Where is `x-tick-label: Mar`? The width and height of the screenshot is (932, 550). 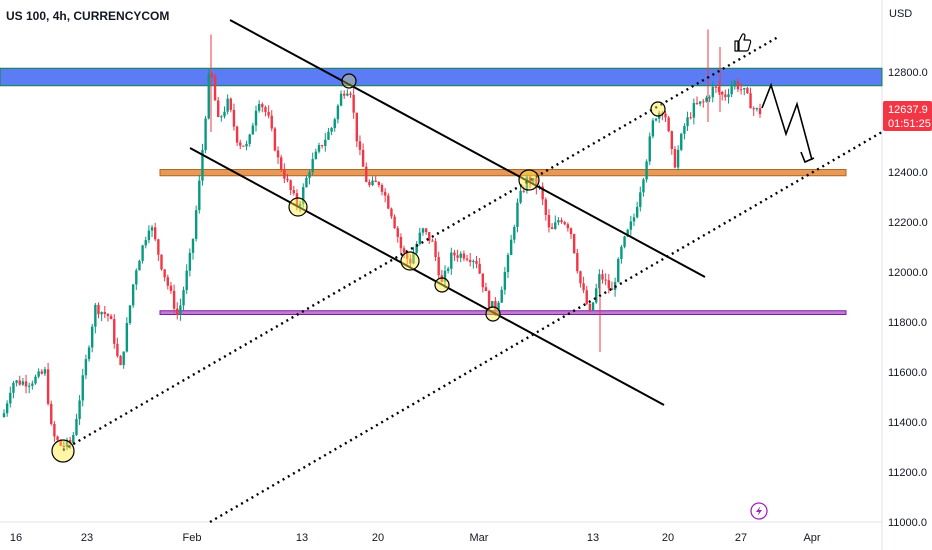
x-tick-label: Mar is located at coordinates (479, 538).